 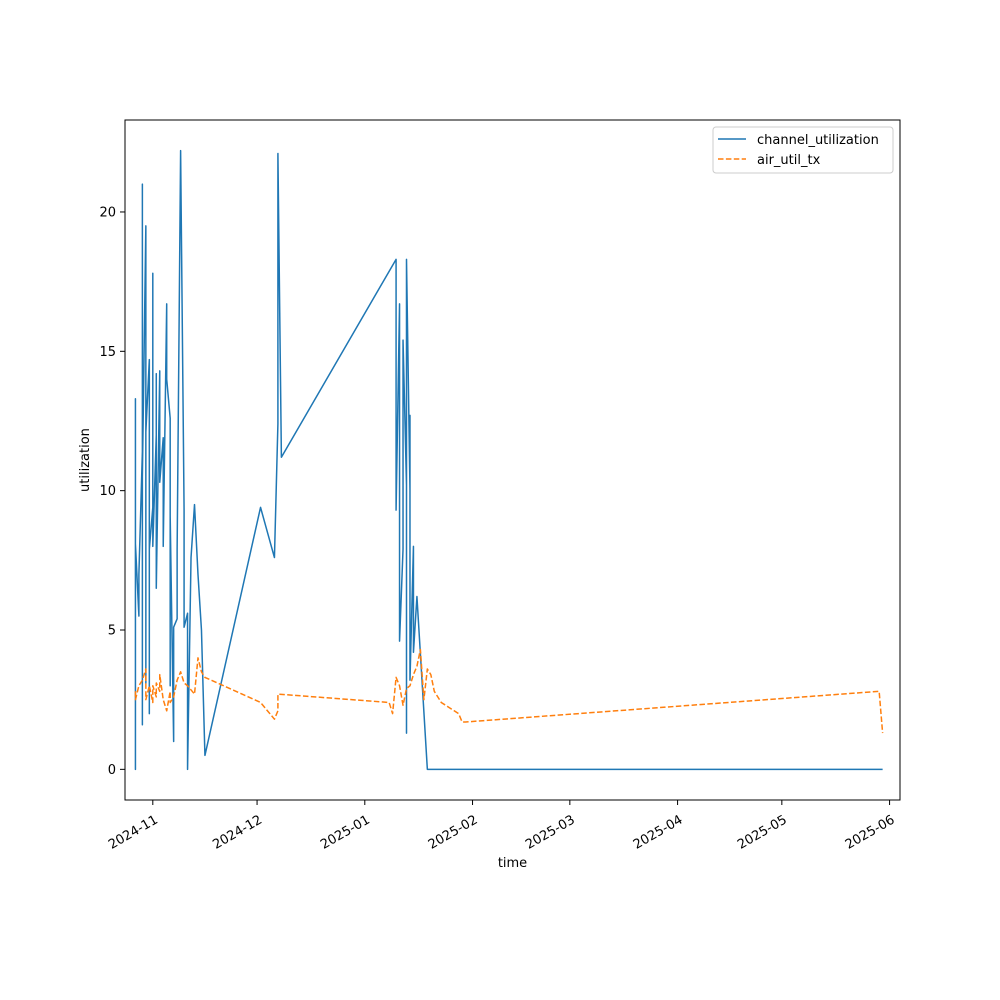 I want to click on y-tick-label: 5, so click(x=112, y=631).